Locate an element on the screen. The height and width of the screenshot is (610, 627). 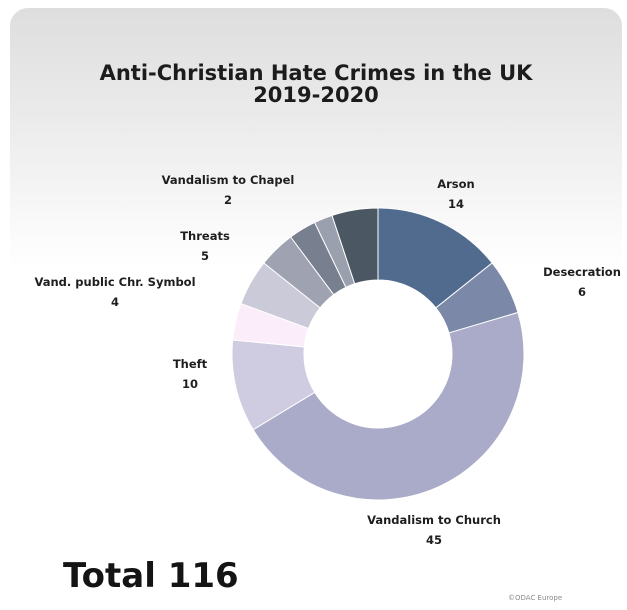
slice-value-vandalism-to-chapel: 2 is located at coordinates (228, 200).